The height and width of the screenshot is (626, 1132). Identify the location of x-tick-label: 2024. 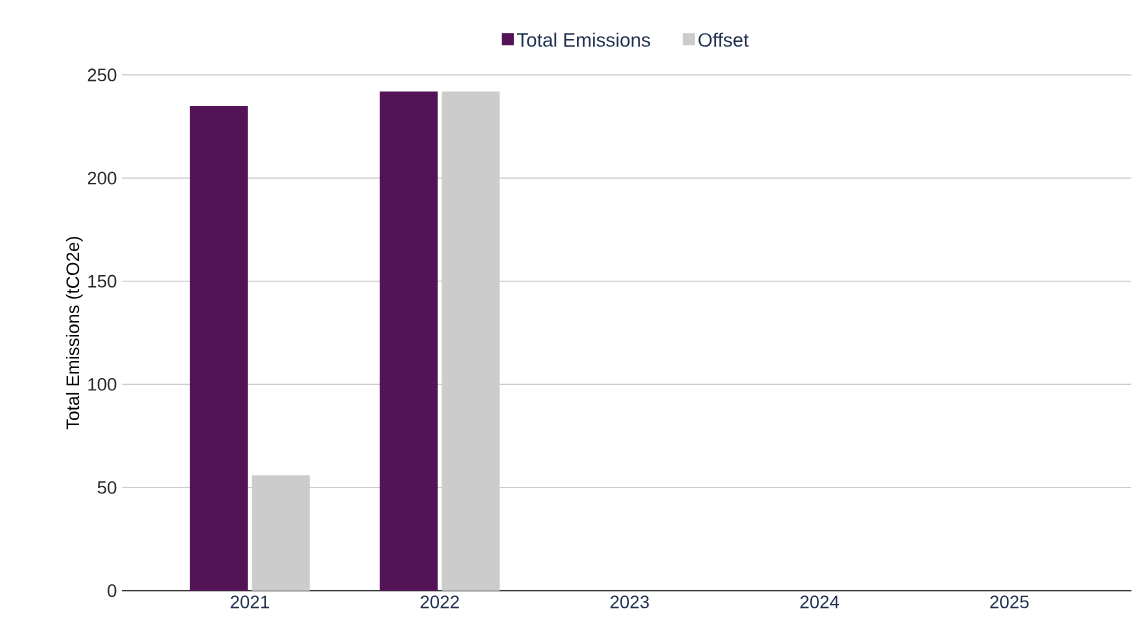
(820, 602).